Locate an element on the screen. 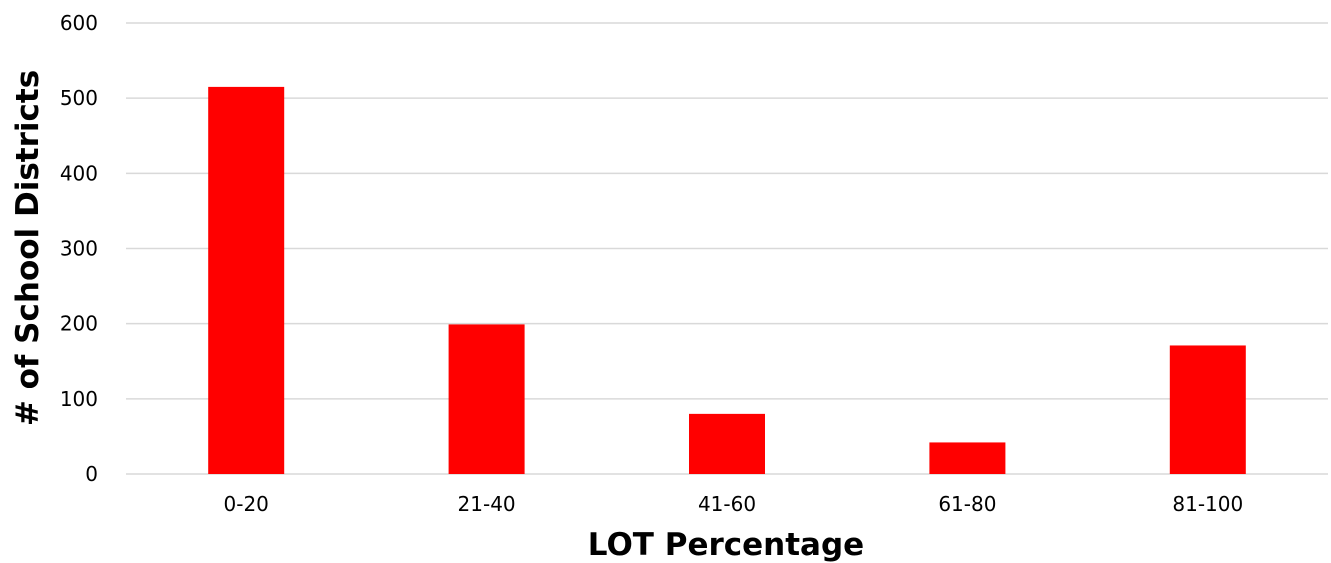  x-tick-label: 41-60 is located at coordinates (727, 504).